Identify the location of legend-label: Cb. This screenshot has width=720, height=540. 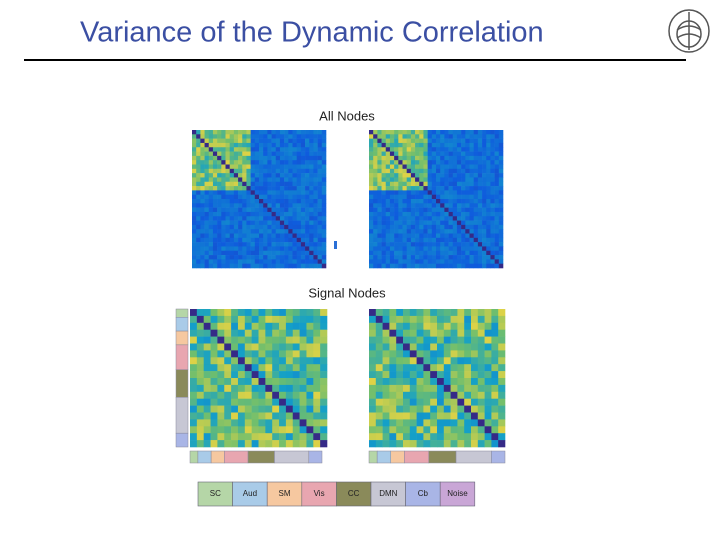
(423, 493).